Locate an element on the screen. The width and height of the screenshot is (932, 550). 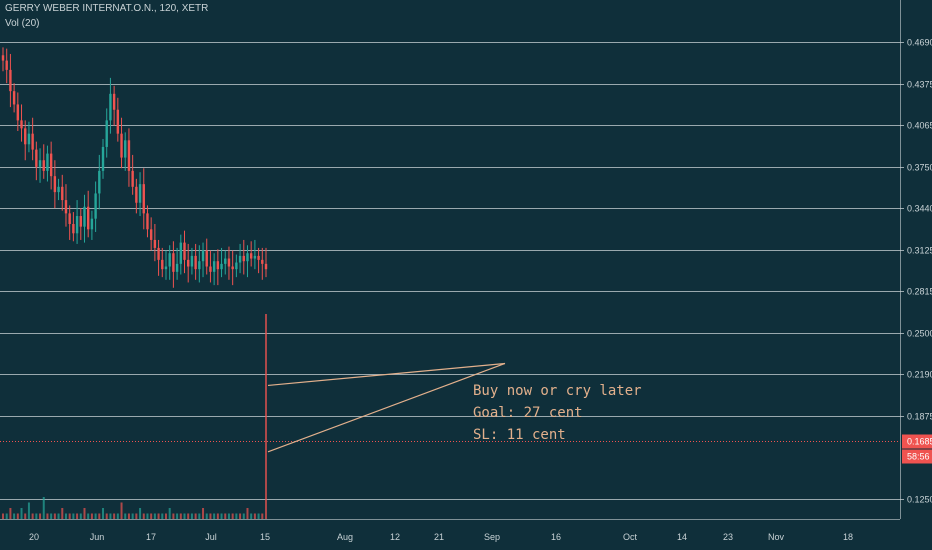
countdown-badge is located at coordinates (917, 456).